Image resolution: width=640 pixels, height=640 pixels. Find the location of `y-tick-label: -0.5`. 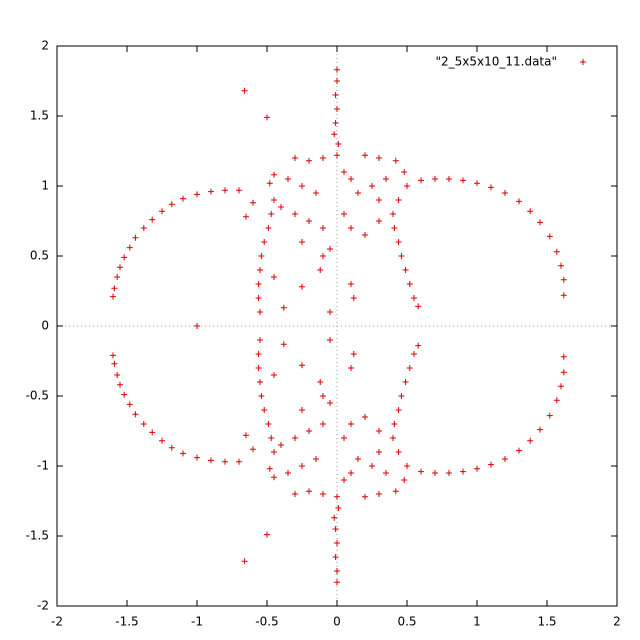

y-tick-label: -0.5 is located at coordinates (37, 396).